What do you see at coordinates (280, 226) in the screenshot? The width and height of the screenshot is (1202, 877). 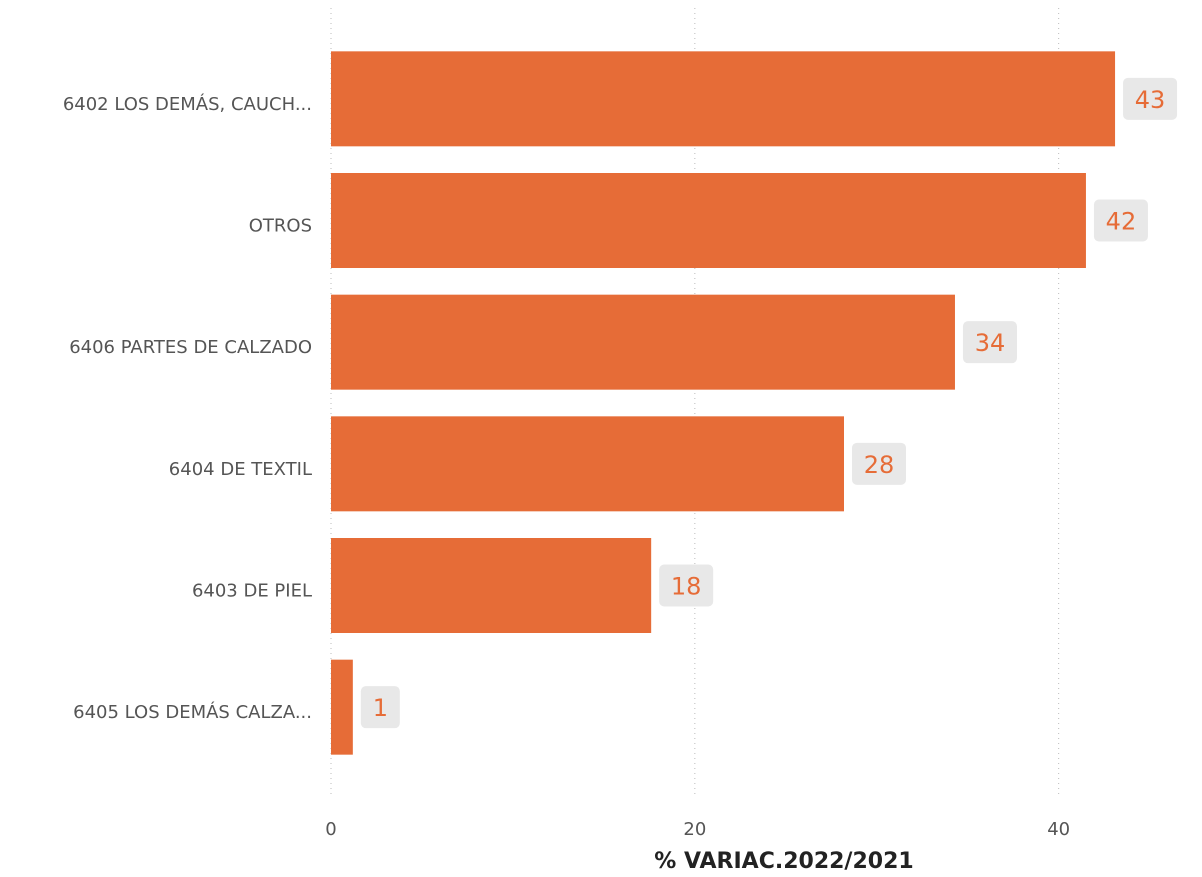 I see `y-tick-label: OTROS` at bounding box center [280, 226].